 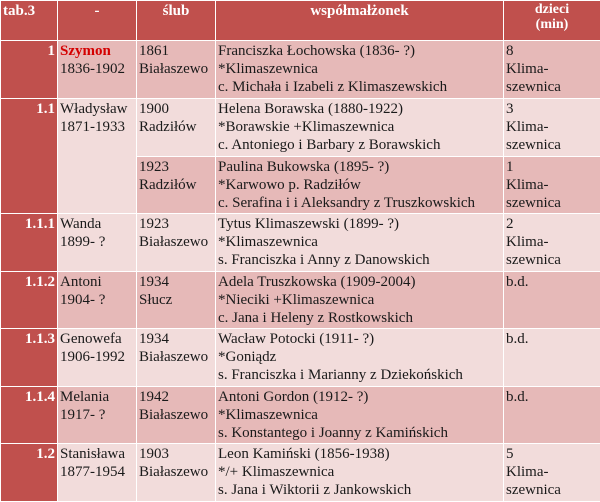 I want to click on person-cell: Genowefa 1906-1992, so click(x=97, y=357).